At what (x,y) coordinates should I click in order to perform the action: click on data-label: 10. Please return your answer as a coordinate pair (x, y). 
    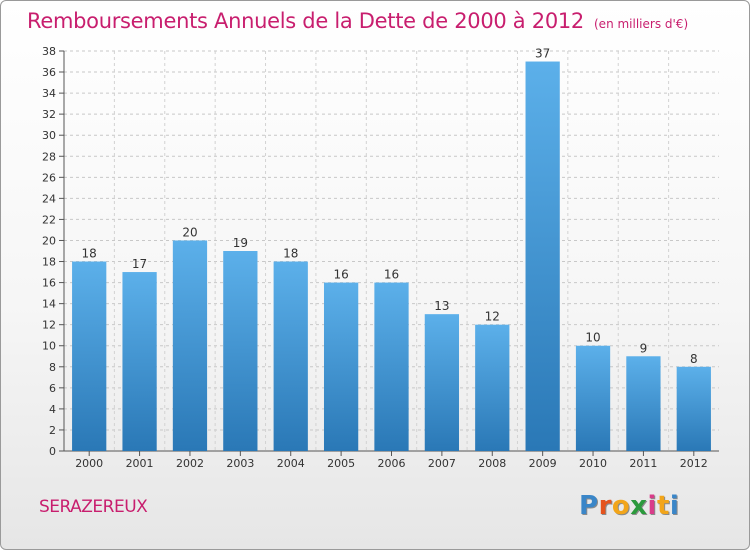
    Looking at the image, I should click on (592, 338).